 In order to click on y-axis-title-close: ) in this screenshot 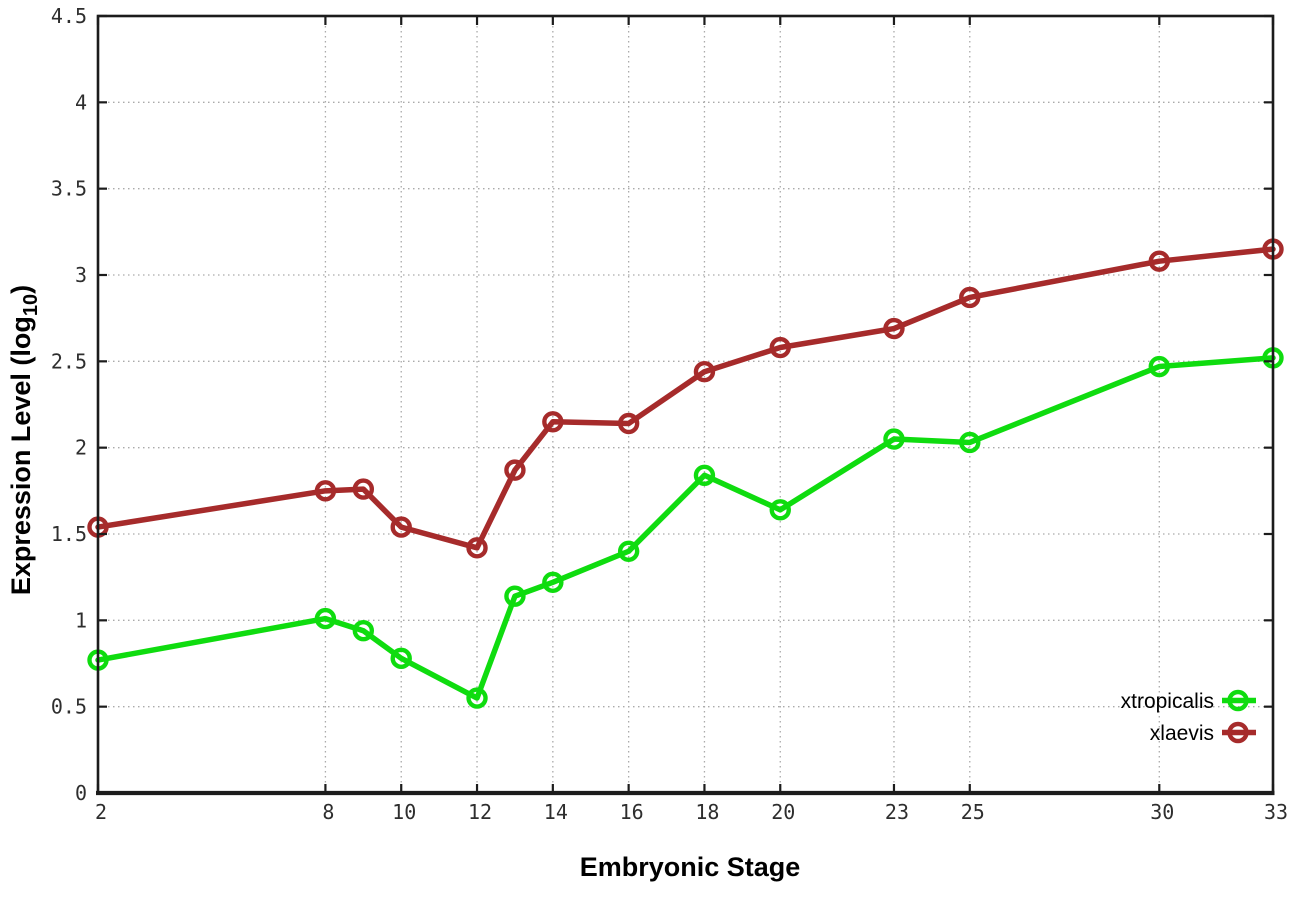, I will do `click(21, 289)`.